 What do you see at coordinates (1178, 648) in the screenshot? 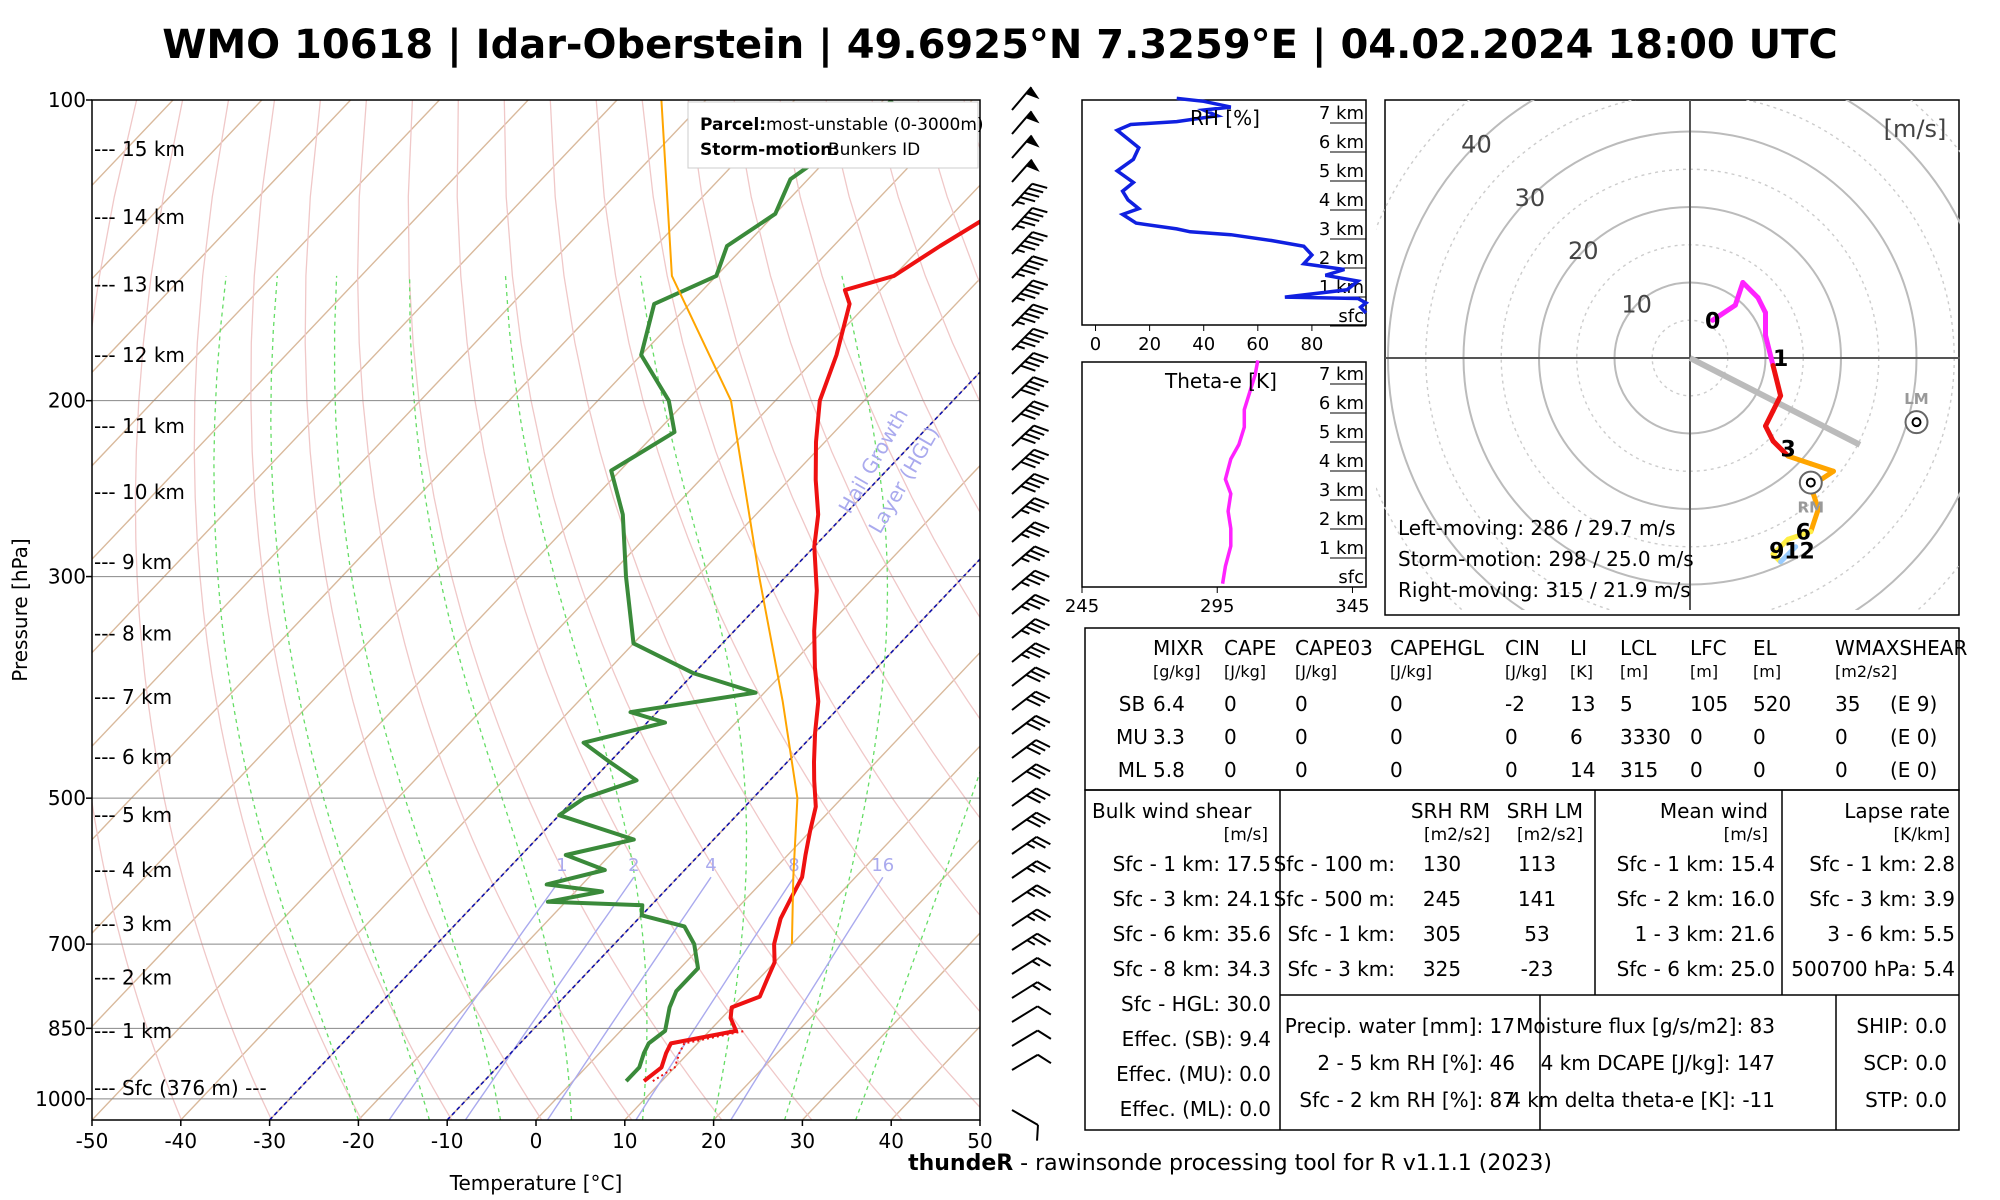
I see `indices-header: MIXR` at bounding box center [1178, 648].